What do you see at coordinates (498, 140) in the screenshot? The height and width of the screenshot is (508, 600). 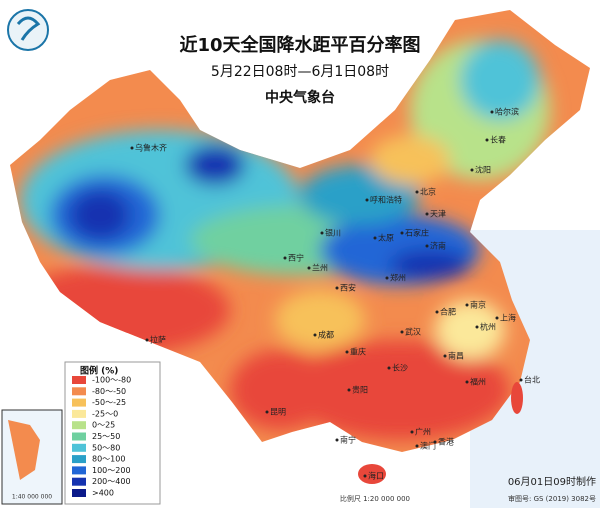 I see `city-label: 长春` at bounding box center [498, 140].